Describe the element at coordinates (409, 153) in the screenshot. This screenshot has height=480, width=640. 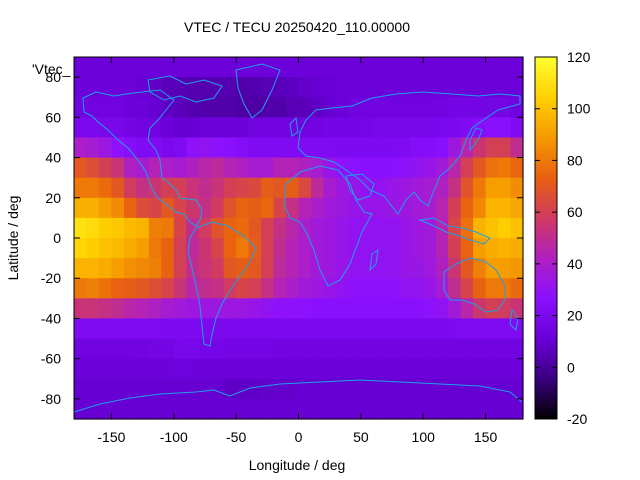
I see `eurasia-coastline` at that location.